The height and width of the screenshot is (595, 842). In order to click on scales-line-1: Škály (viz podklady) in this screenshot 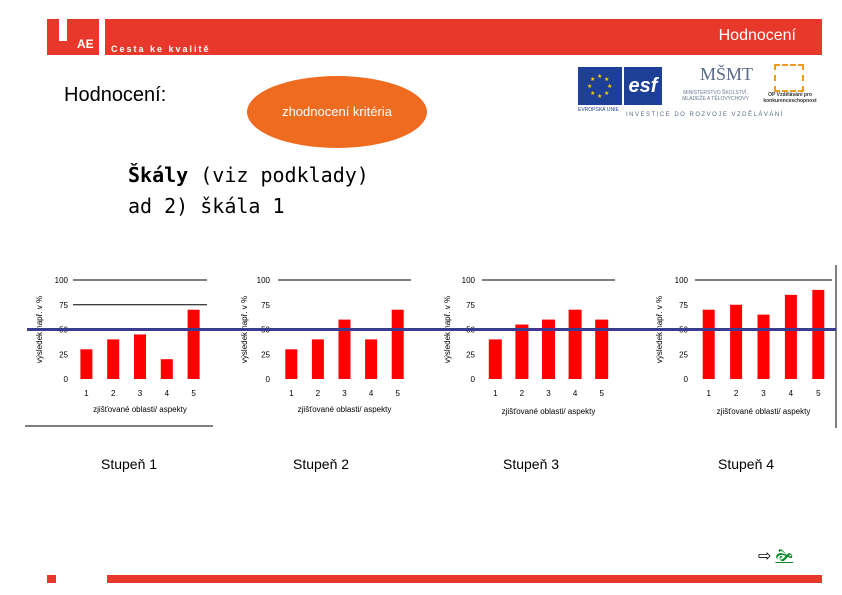, I will do `click(248, 175)`.